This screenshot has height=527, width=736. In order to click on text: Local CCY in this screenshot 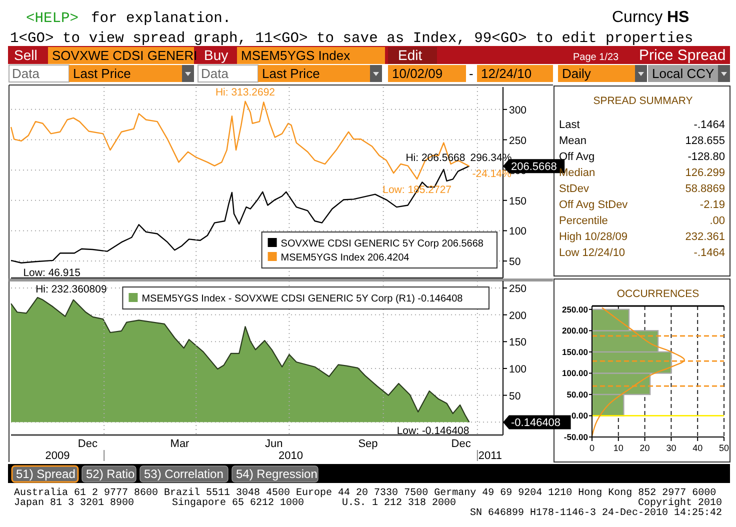, I will do `click(683, 73)`.